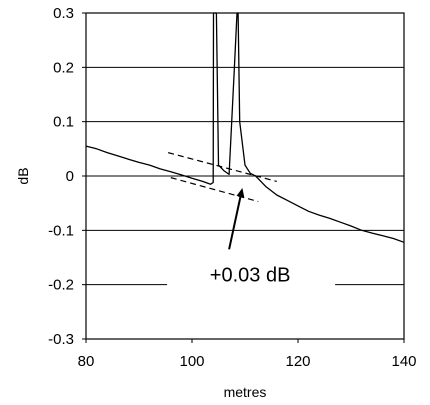 The image size is (430, 405). I want to click on y-tick-label: 0.3, so click(63, 13).